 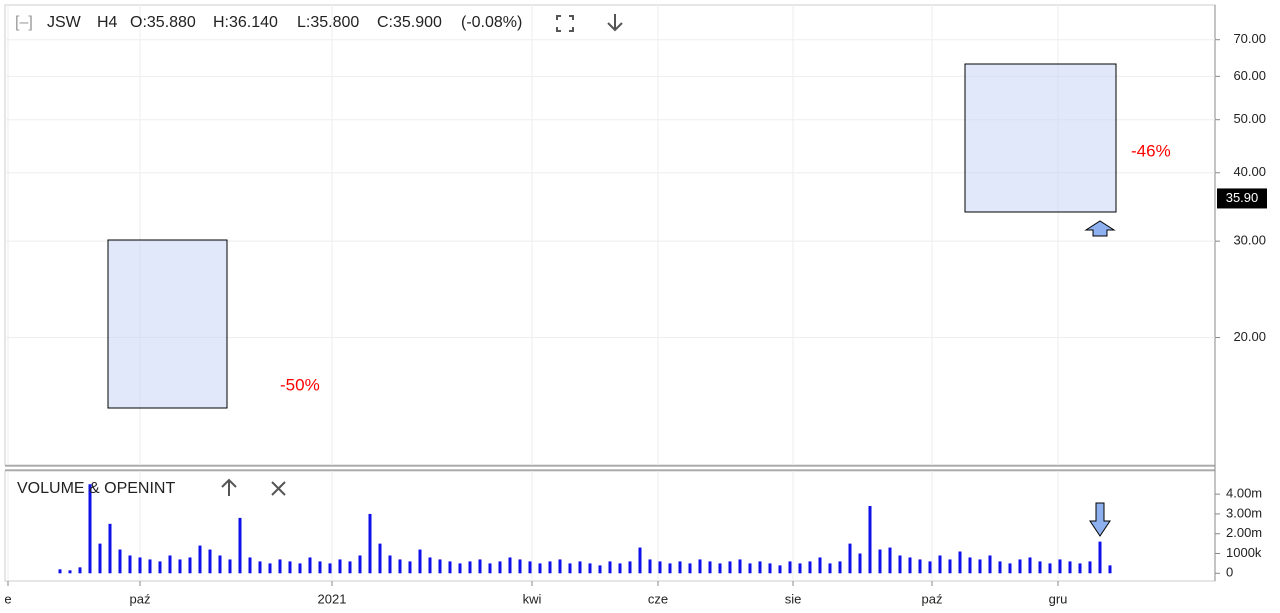 What do you see at coordinates (1249, 118) in the screenshot?
I see `y-tick-label: 50.00` at bounding box center [1249, 118].